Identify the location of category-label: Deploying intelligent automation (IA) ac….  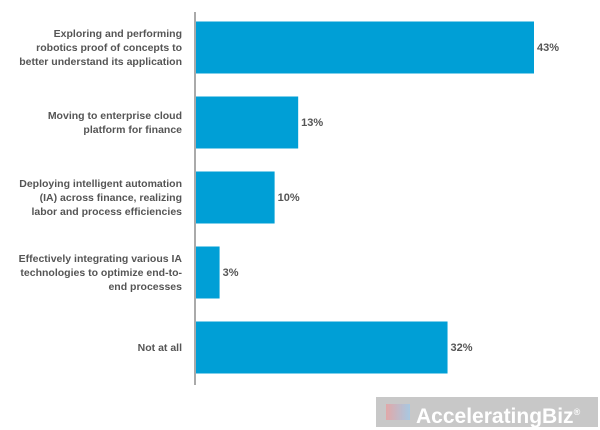
(100, 197).